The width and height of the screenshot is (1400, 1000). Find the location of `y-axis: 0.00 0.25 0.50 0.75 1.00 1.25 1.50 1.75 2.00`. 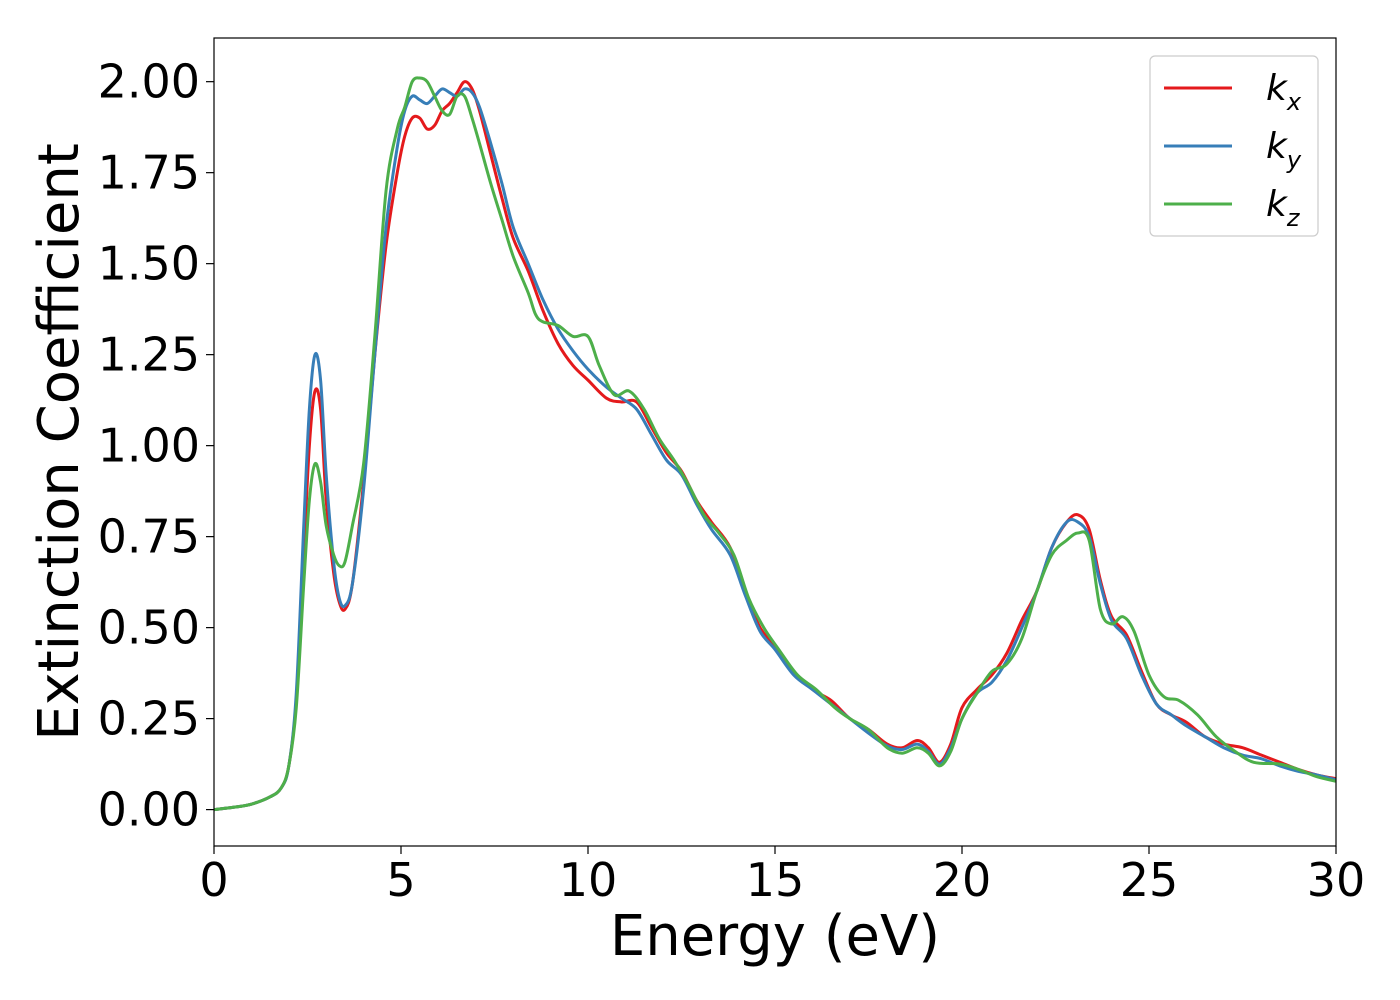

y-axis: 0.00 0.25 0.50 0.75 1.00 1.25 1.50 1.75 2.00 is located at coordinates (156, 446).